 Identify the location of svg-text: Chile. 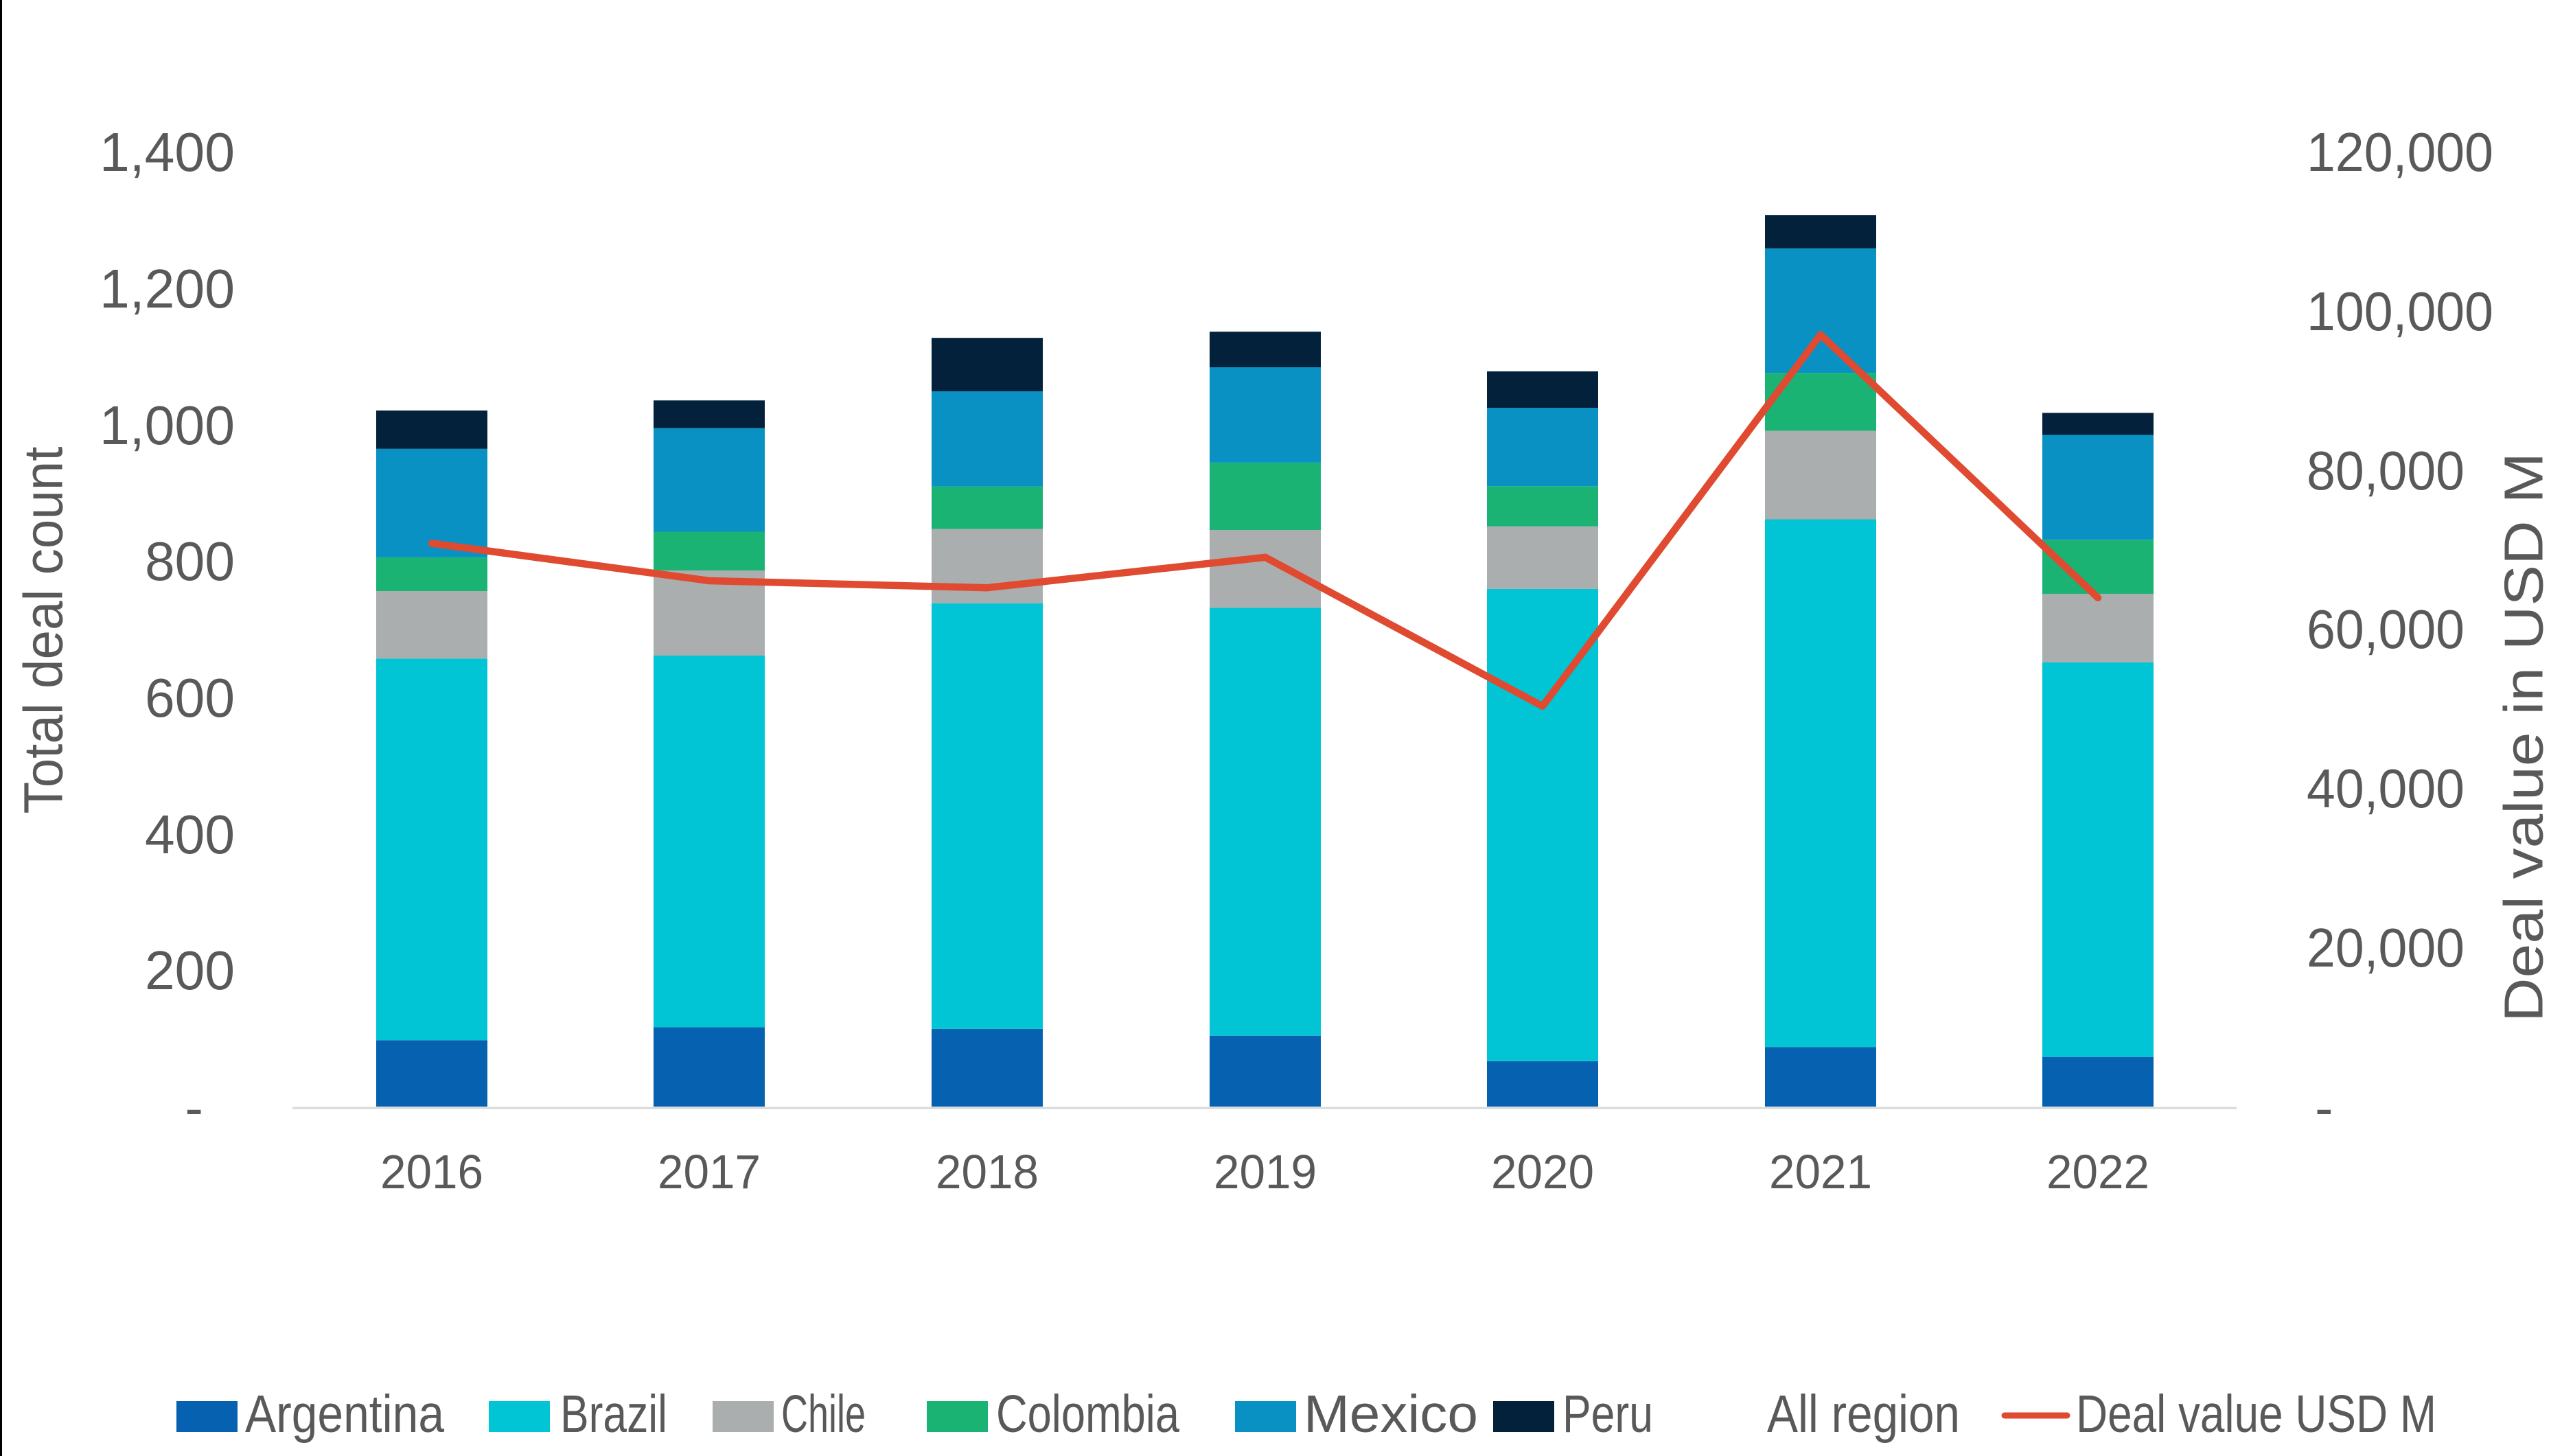
(824, 1414).